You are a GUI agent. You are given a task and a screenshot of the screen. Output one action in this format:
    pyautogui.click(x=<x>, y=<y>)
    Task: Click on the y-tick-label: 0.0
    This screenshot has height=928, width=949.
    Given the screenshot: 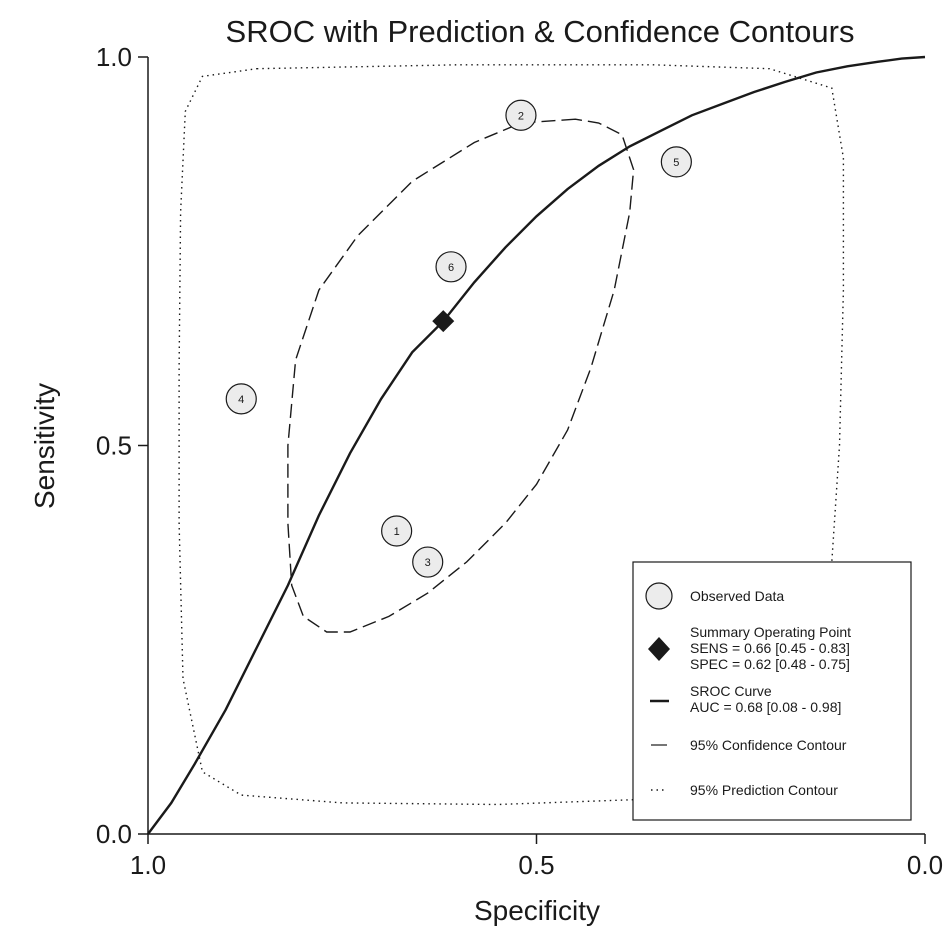 What is the action you would take?
    pyautogui.click(x=114, y=834)
    